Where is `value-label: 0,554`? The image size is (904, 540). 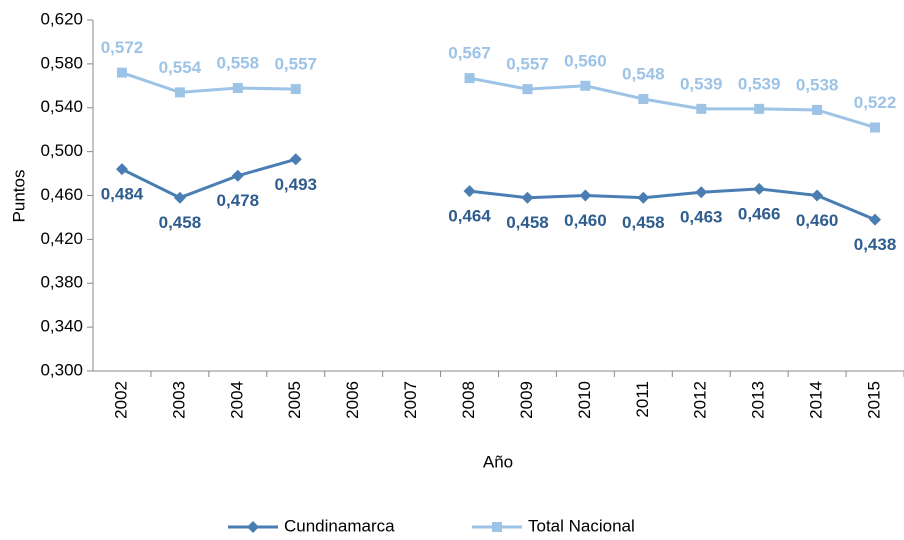 value-label: 0,554 is located at coordinates (180, 67).